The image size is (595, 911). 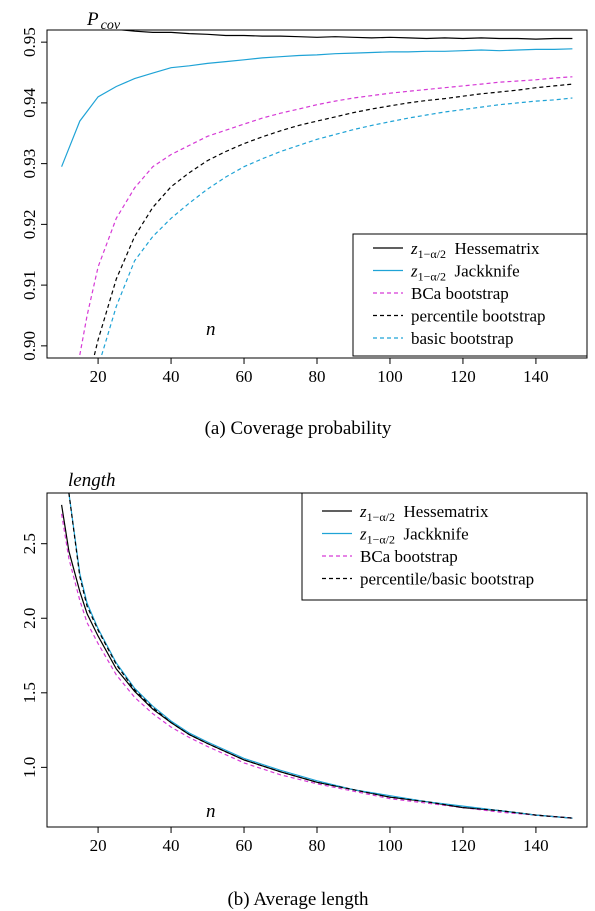 What do you see at coordinates (478, 316) in the screenshot?
I see `legend-label-3: percentile bootstrap` at bounding box center [478, 316].